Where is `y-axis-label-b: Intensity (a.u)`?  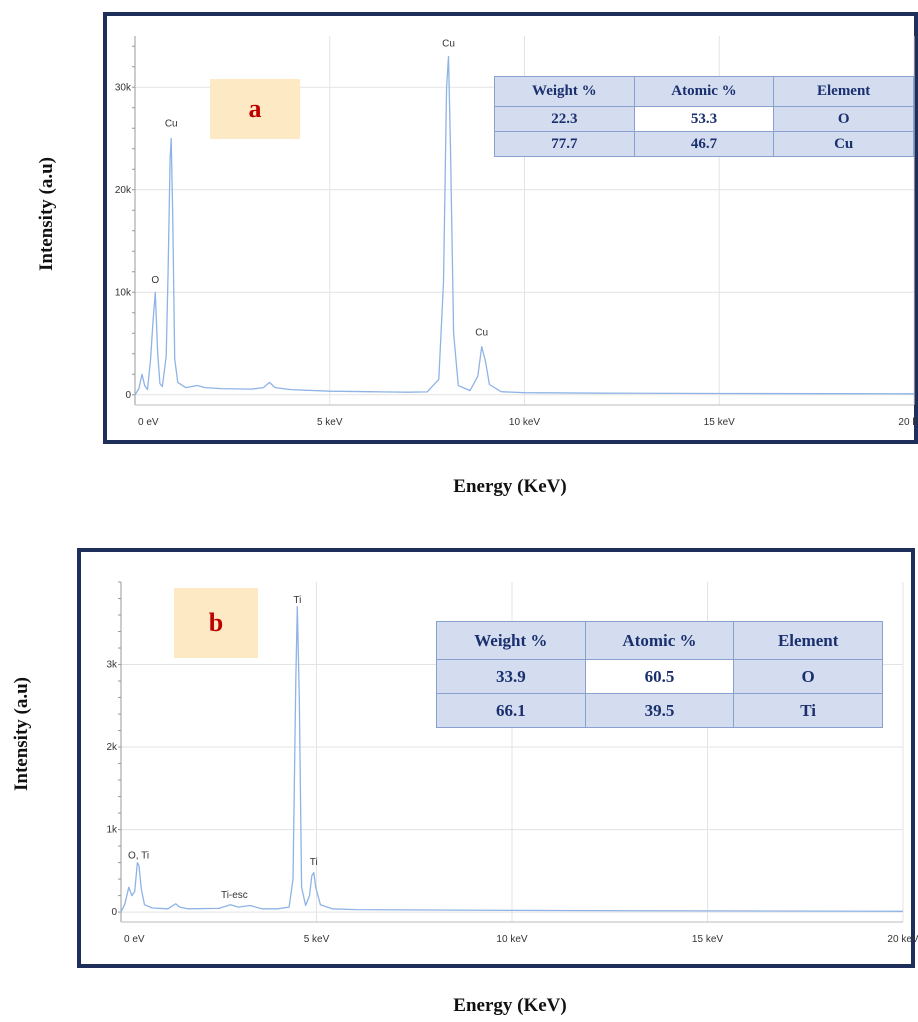 y-axis-label-b: Intensity (a.u) is located at coordinates (21, 734).